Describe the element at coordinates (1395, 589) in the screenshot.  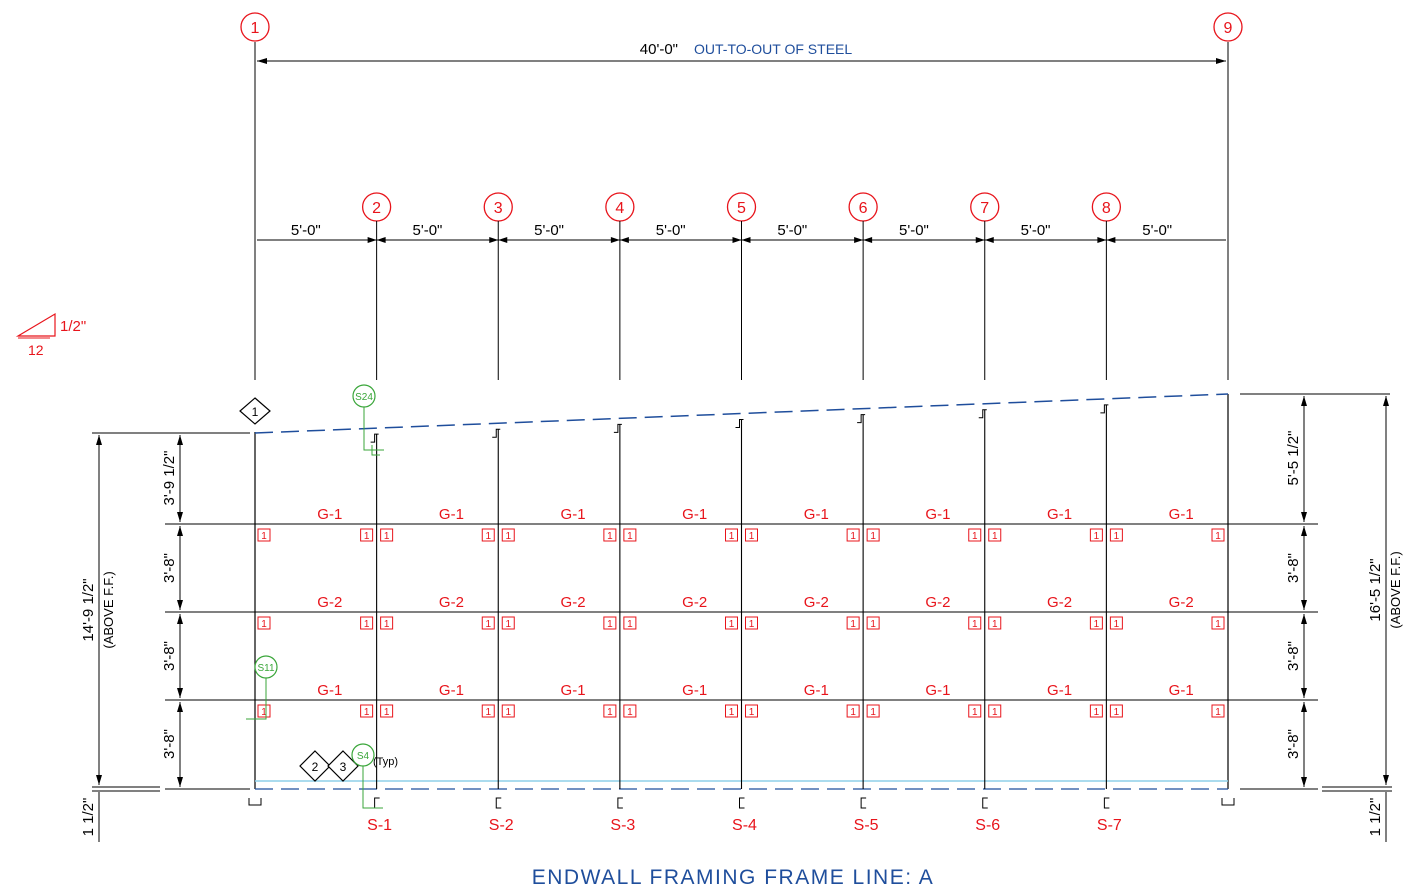
I see `right-total-note: (ABOVE F.F.)` at that location.